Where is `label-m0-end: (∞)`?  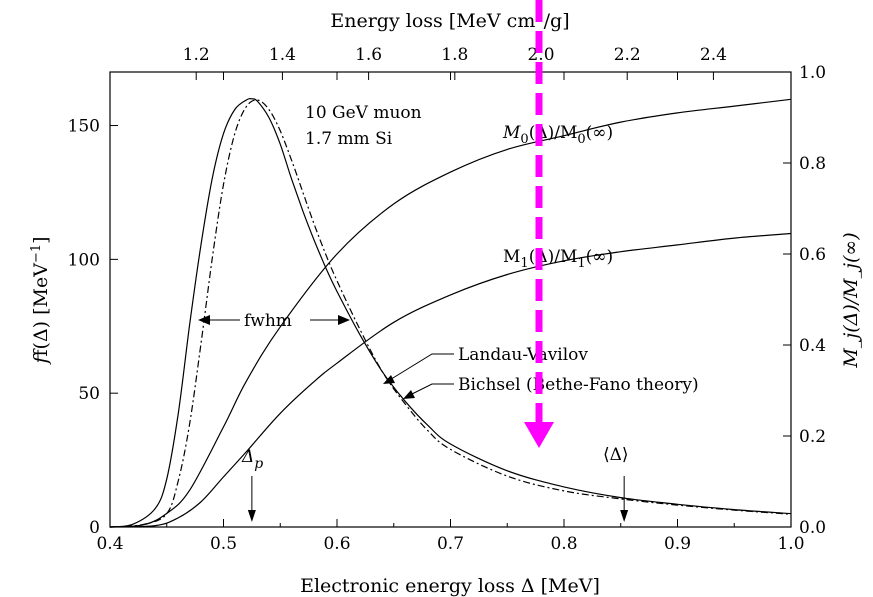
label-m0-end: (∞) is located at coordinates (599, 133).